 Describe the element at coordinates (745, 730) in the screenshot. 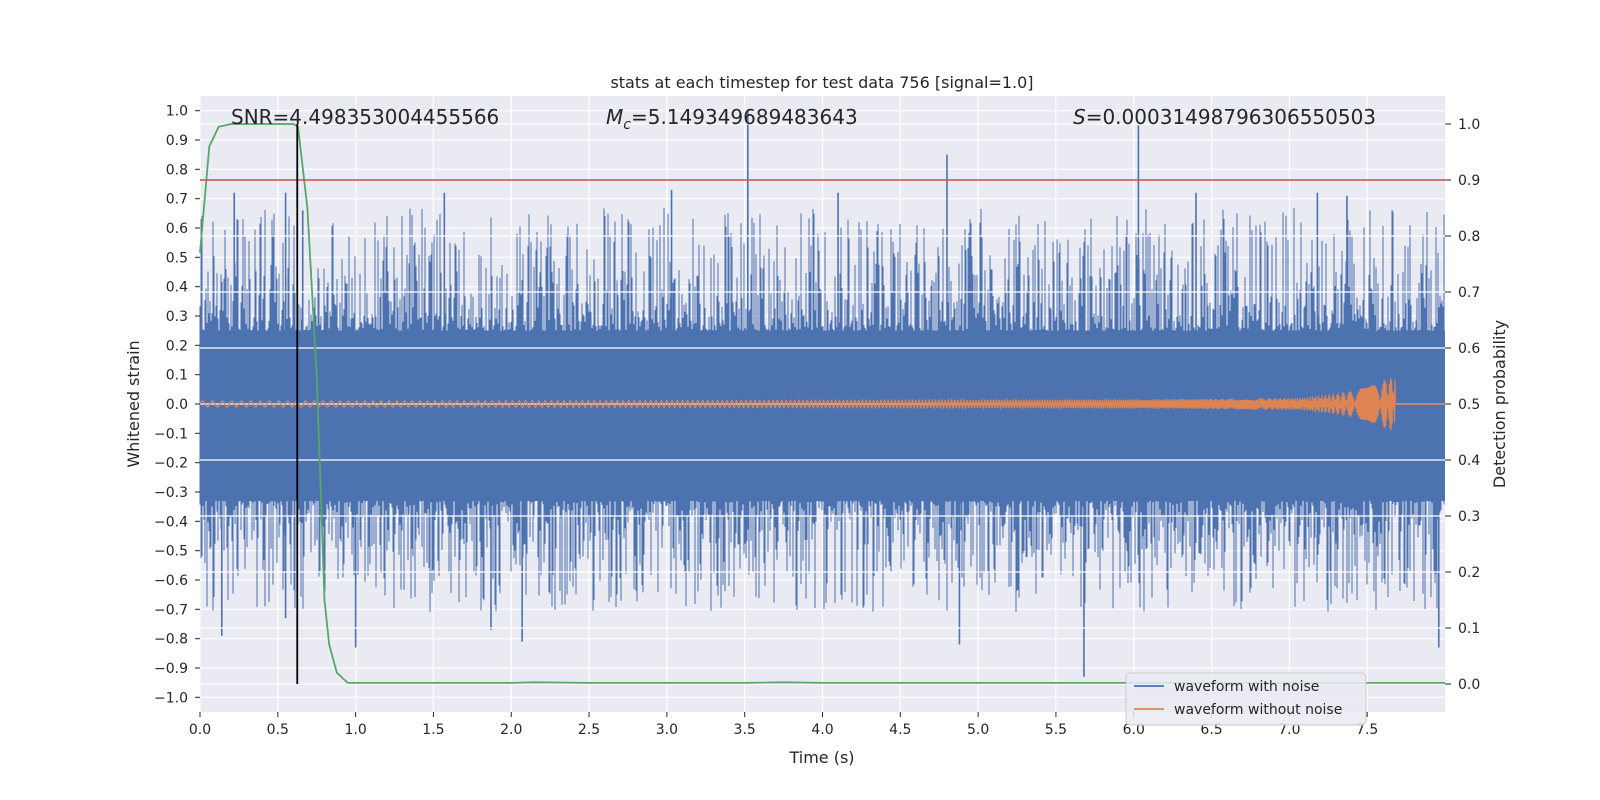

I see `x-tick-label-7: 3.5` at that location.